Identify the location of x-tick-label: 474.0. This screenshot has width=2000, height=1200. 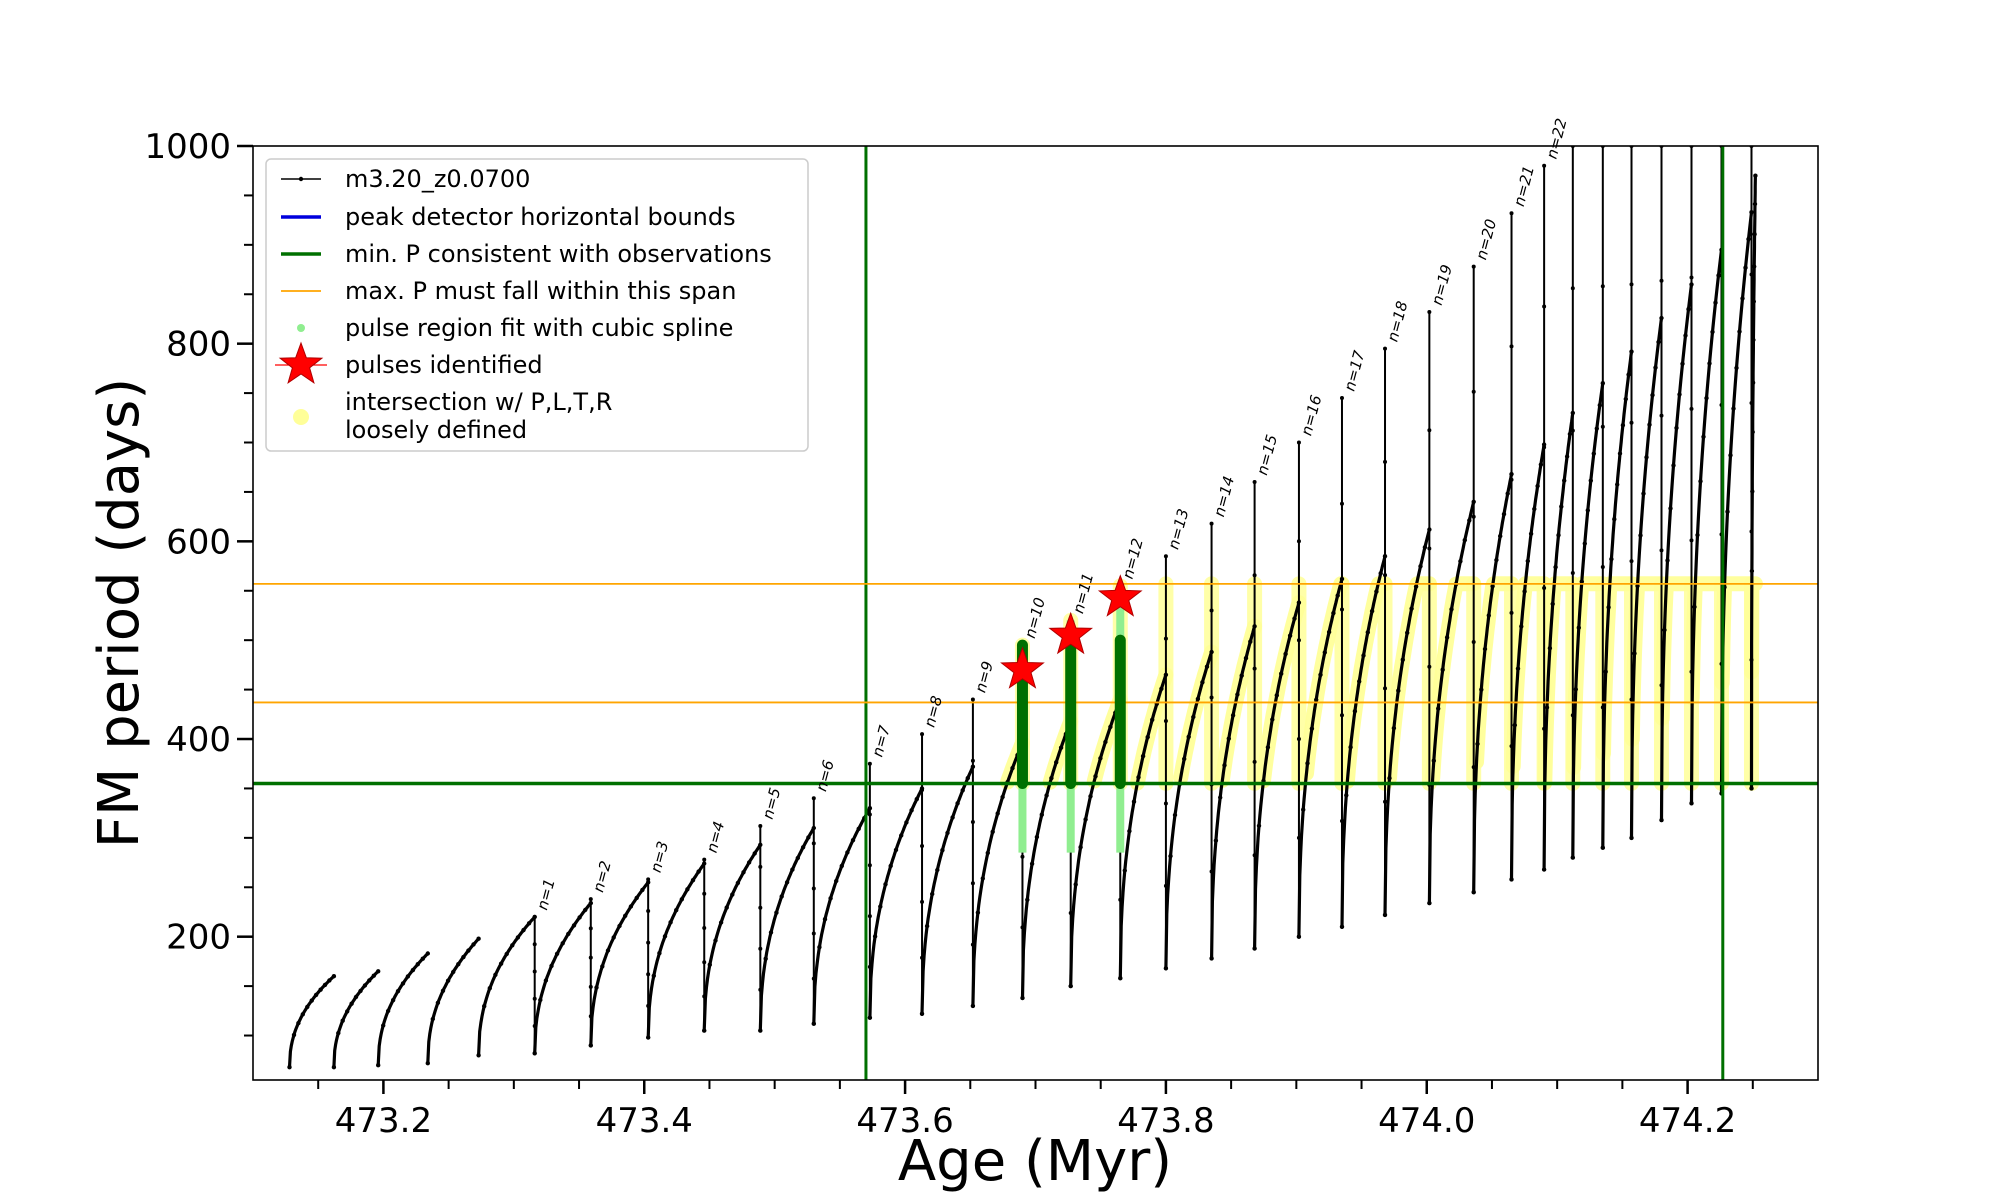
(1426, 1121).